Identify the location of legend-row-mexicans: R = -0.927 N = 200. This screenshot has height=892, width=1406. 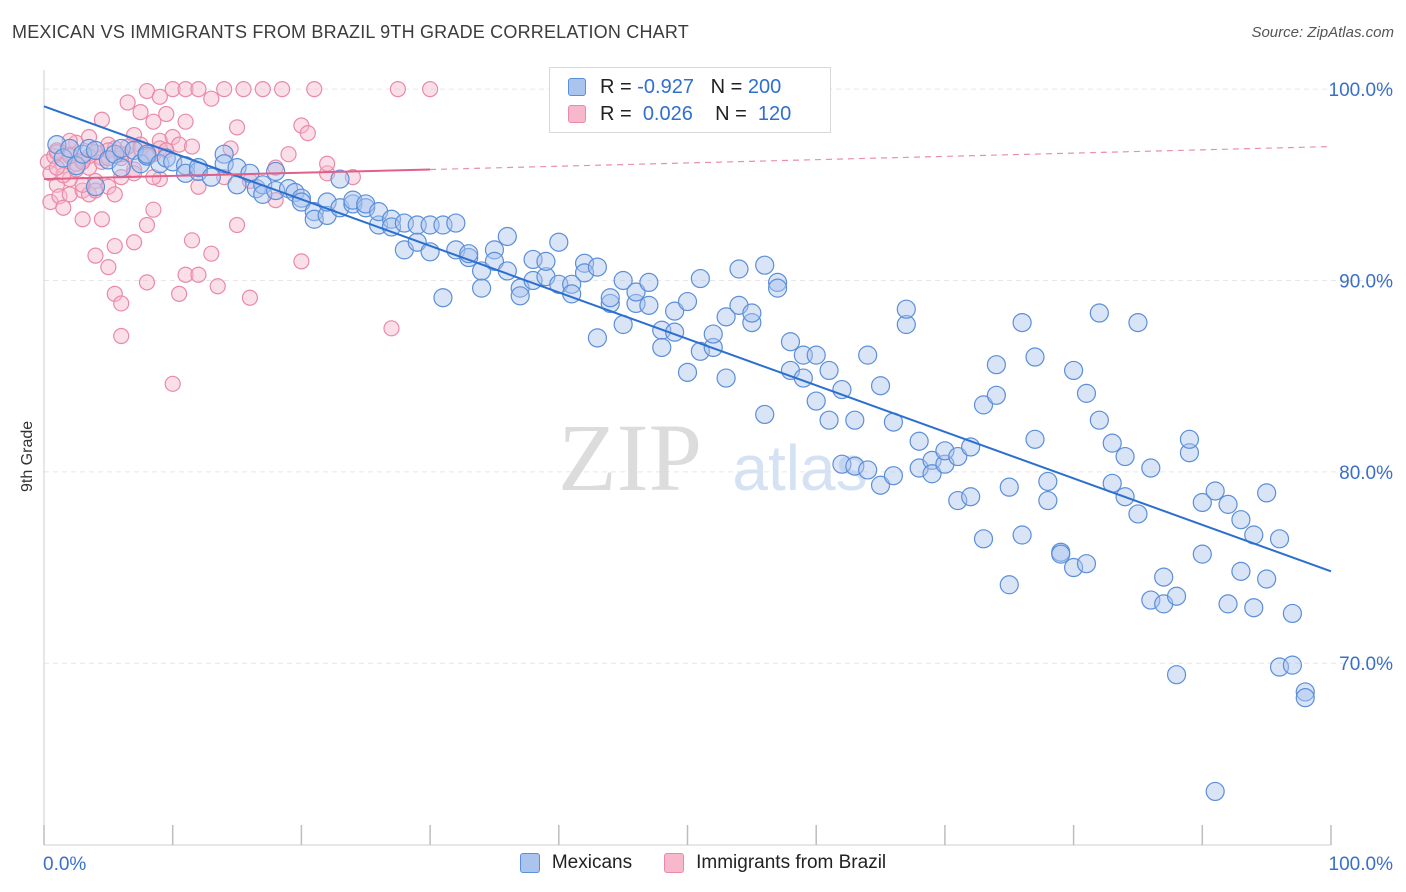
(674, 87).